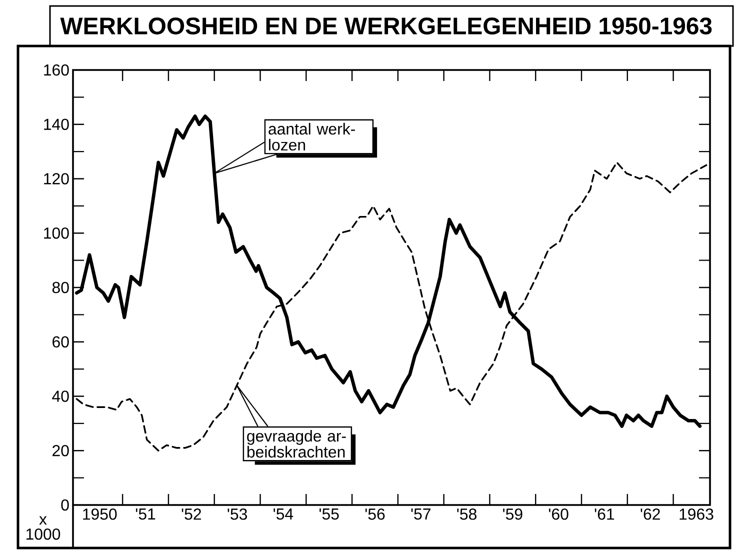 The image size is (735, 555). What do you see at coordinates (43, 528) in the screenshot?
I see `y-axis-title: x 1000` at bounding box center [43, 528].